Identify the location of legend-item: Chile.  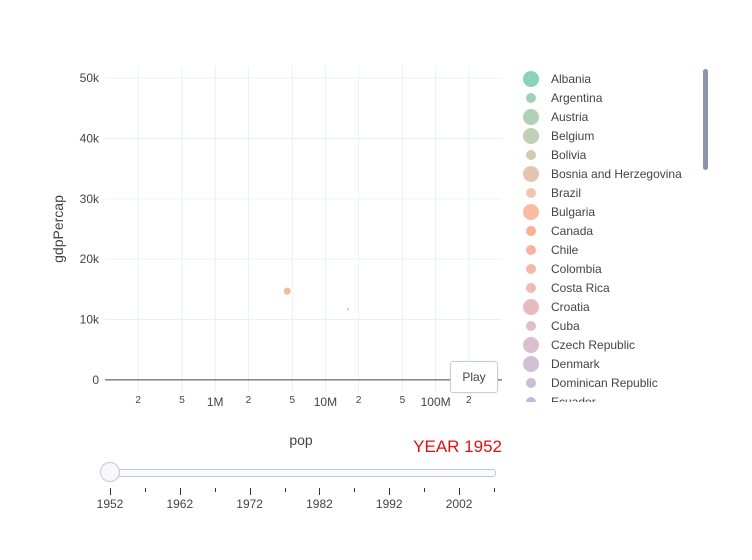
(552, 250).